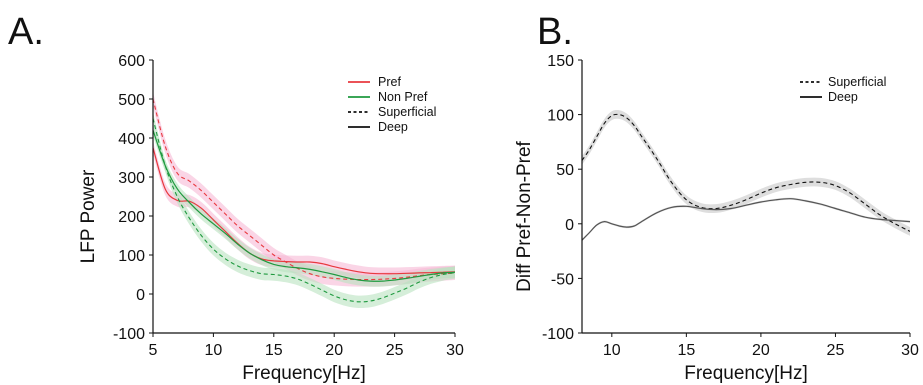 The image size is (923, 385). I want to click on y-tick-label: 150, so click(560, 61).